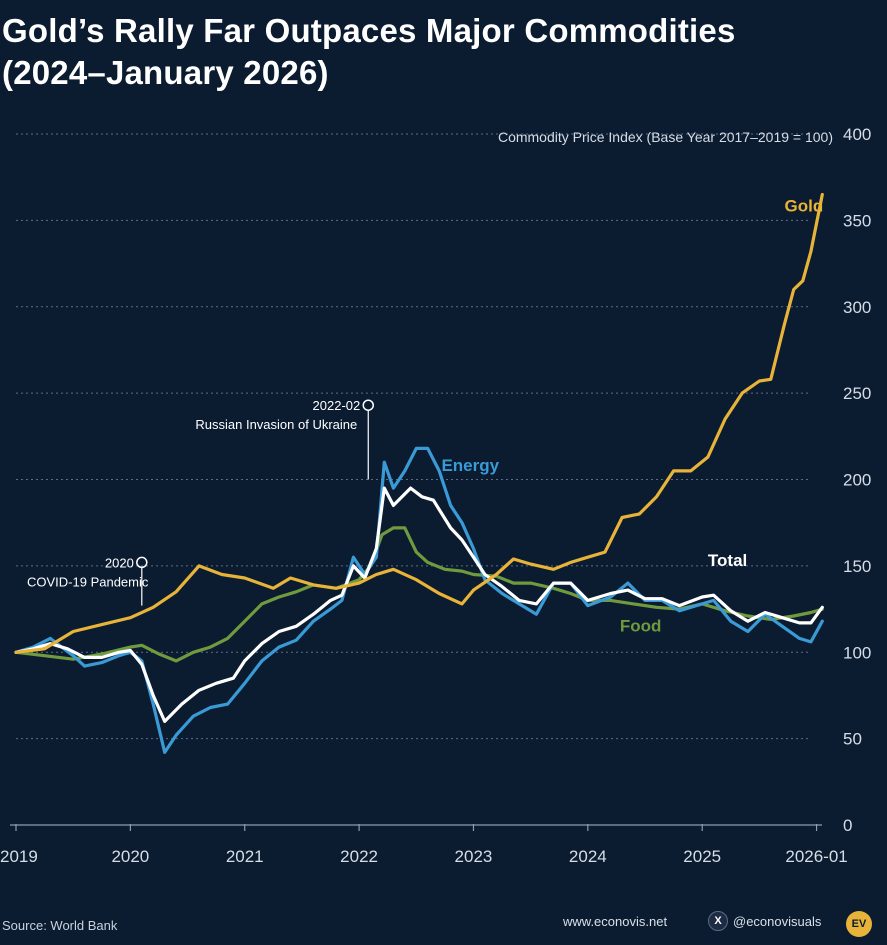  What do you see at coordinates (852, 739) in the screenshot?
I see `y-tick-label-50: 50` at bounding box center [852, 739].